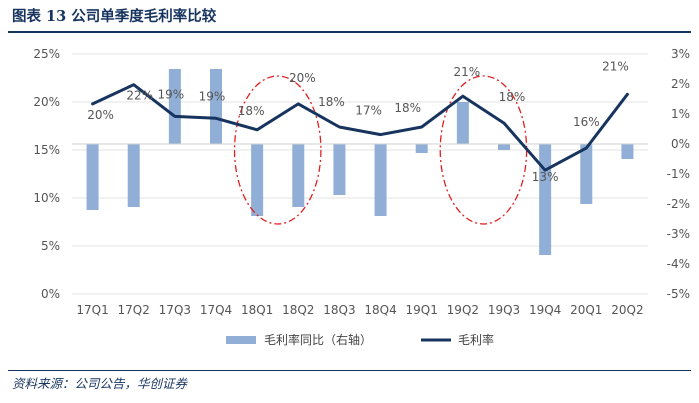  What do you see at coordinates (678, 234) in the screenshot?
I see `right-axis-tick: -3%` at bounding box center [678, 234].